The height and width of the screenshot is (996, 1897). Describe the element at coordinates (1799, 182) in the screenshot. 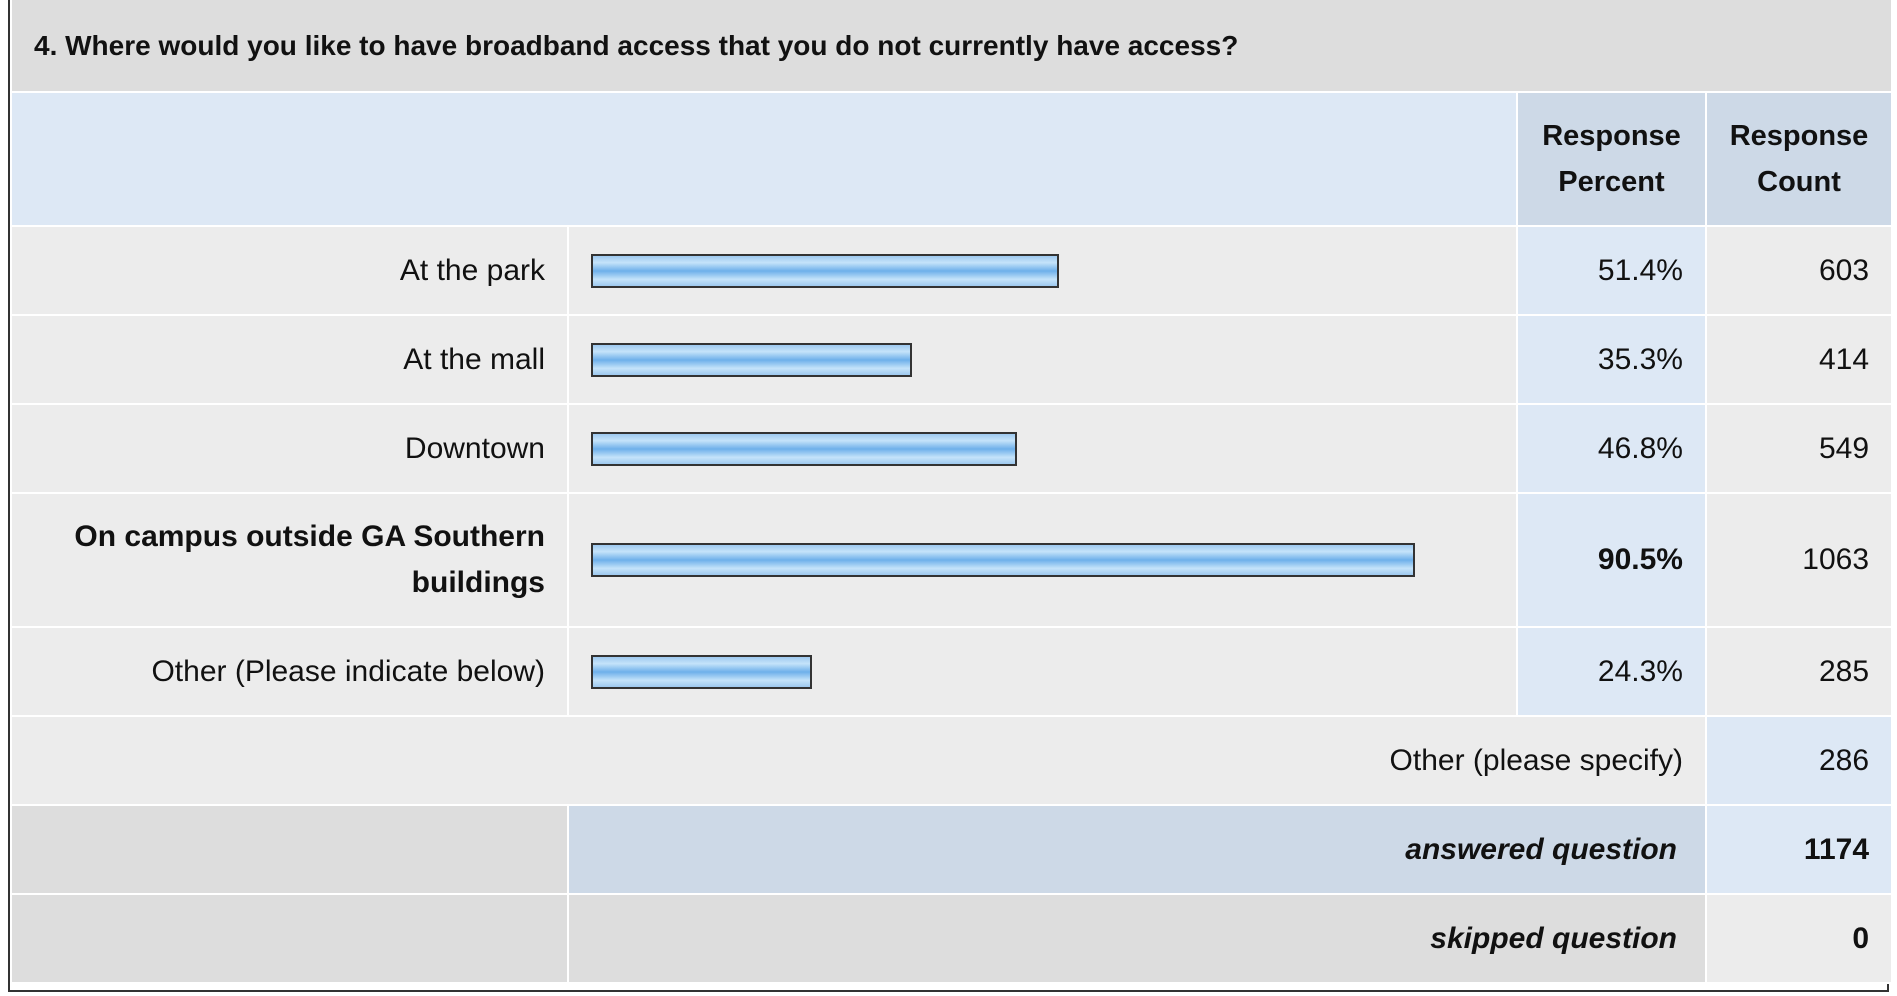

I see `header-response-count-line2: Count` at that location.